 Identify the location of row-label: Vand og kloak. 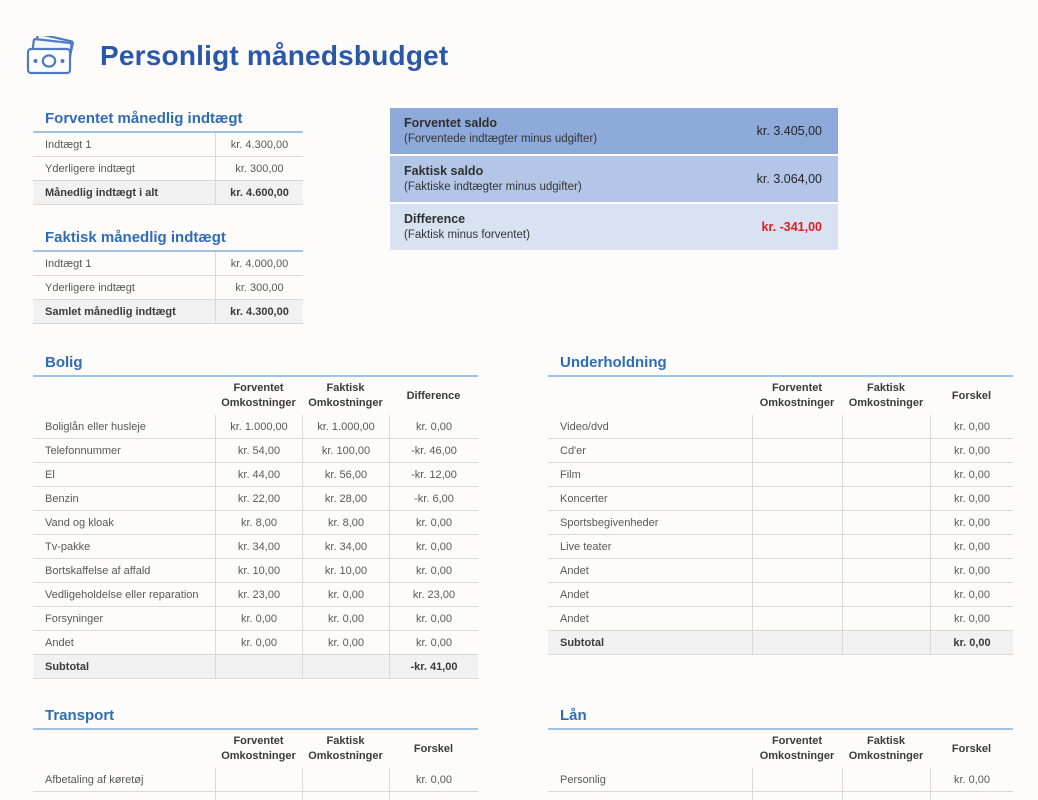
(79, 522).